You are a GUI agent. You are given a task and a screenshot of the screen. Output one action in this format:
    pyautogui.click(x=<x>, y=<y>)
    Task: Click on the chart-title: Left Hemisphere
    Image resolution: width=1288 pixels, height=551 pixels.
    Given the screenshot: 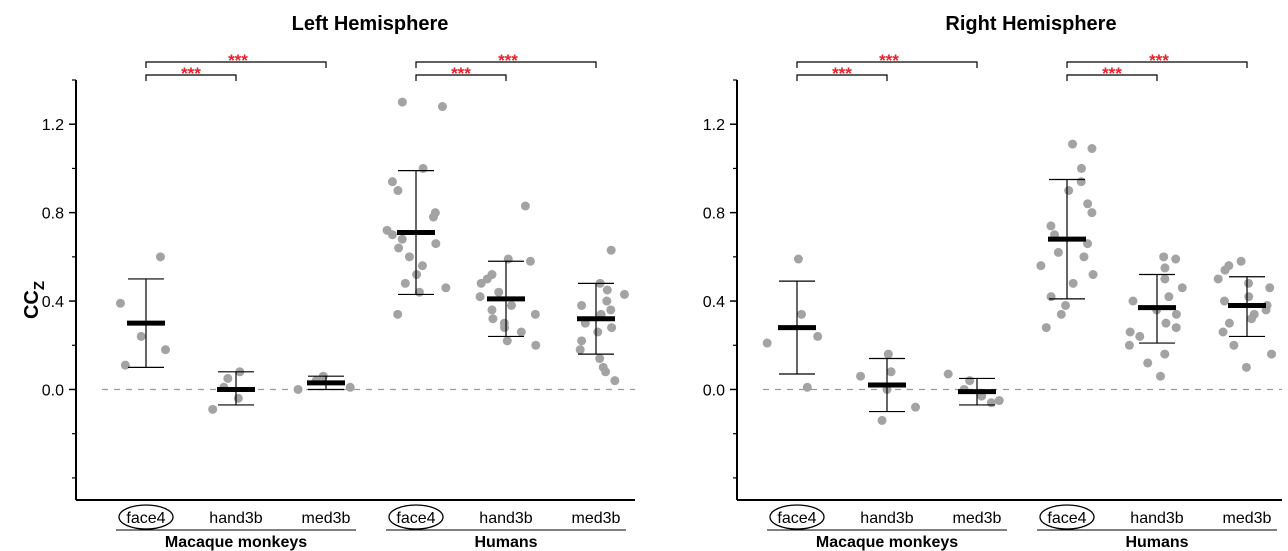 What is the action you would take?
    pyautogui.click(x=370, y=24)
    